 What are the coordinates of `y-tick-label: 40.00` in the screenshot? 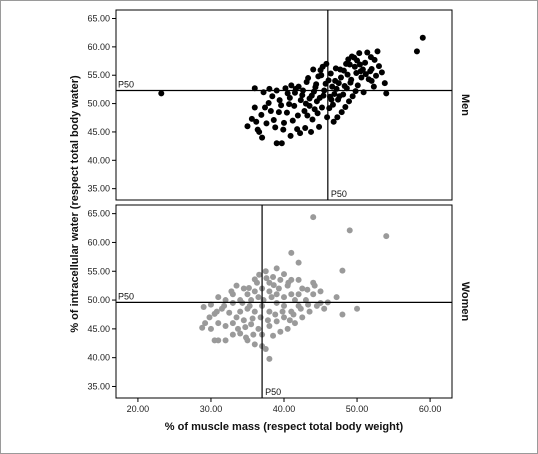 It's located at (98, 358).